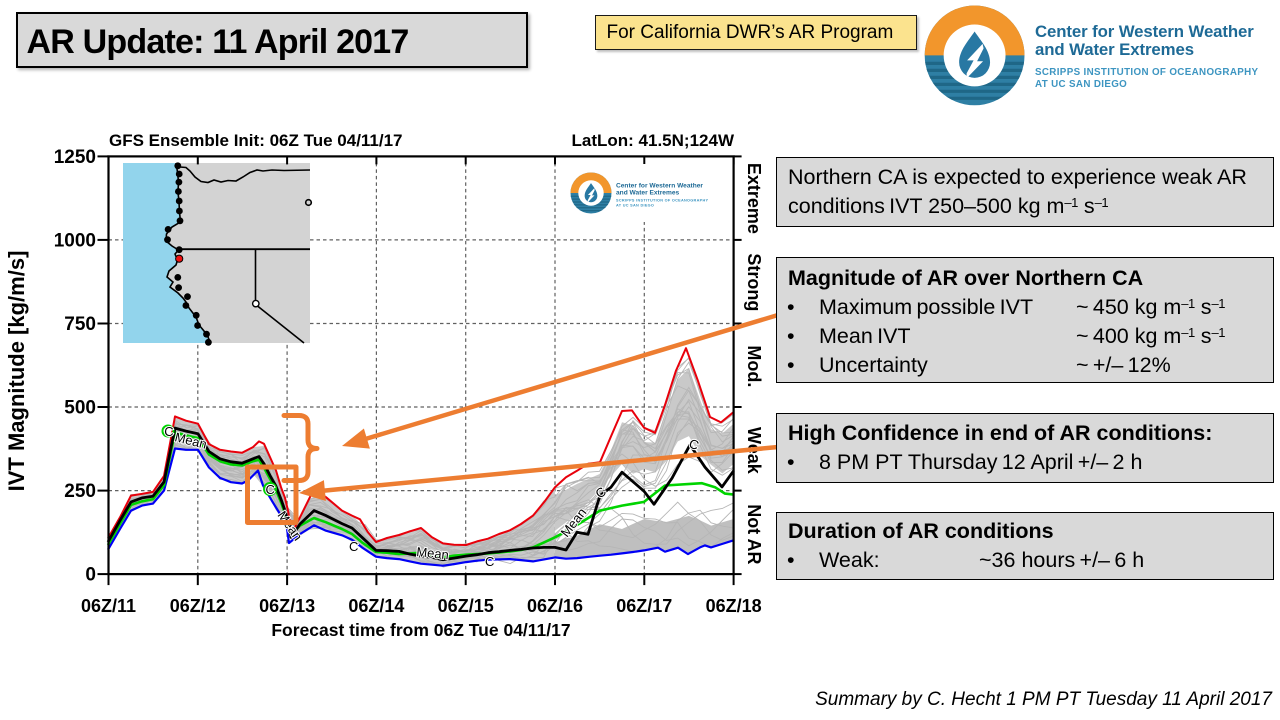  What do you see at coordinates (420, 630) in the screenshot?
I see `svg-text:Forecast time from 06Z Tue 04/: Forecast time from 06Z Tue 04/11/17` at bounding box center [420, 630].